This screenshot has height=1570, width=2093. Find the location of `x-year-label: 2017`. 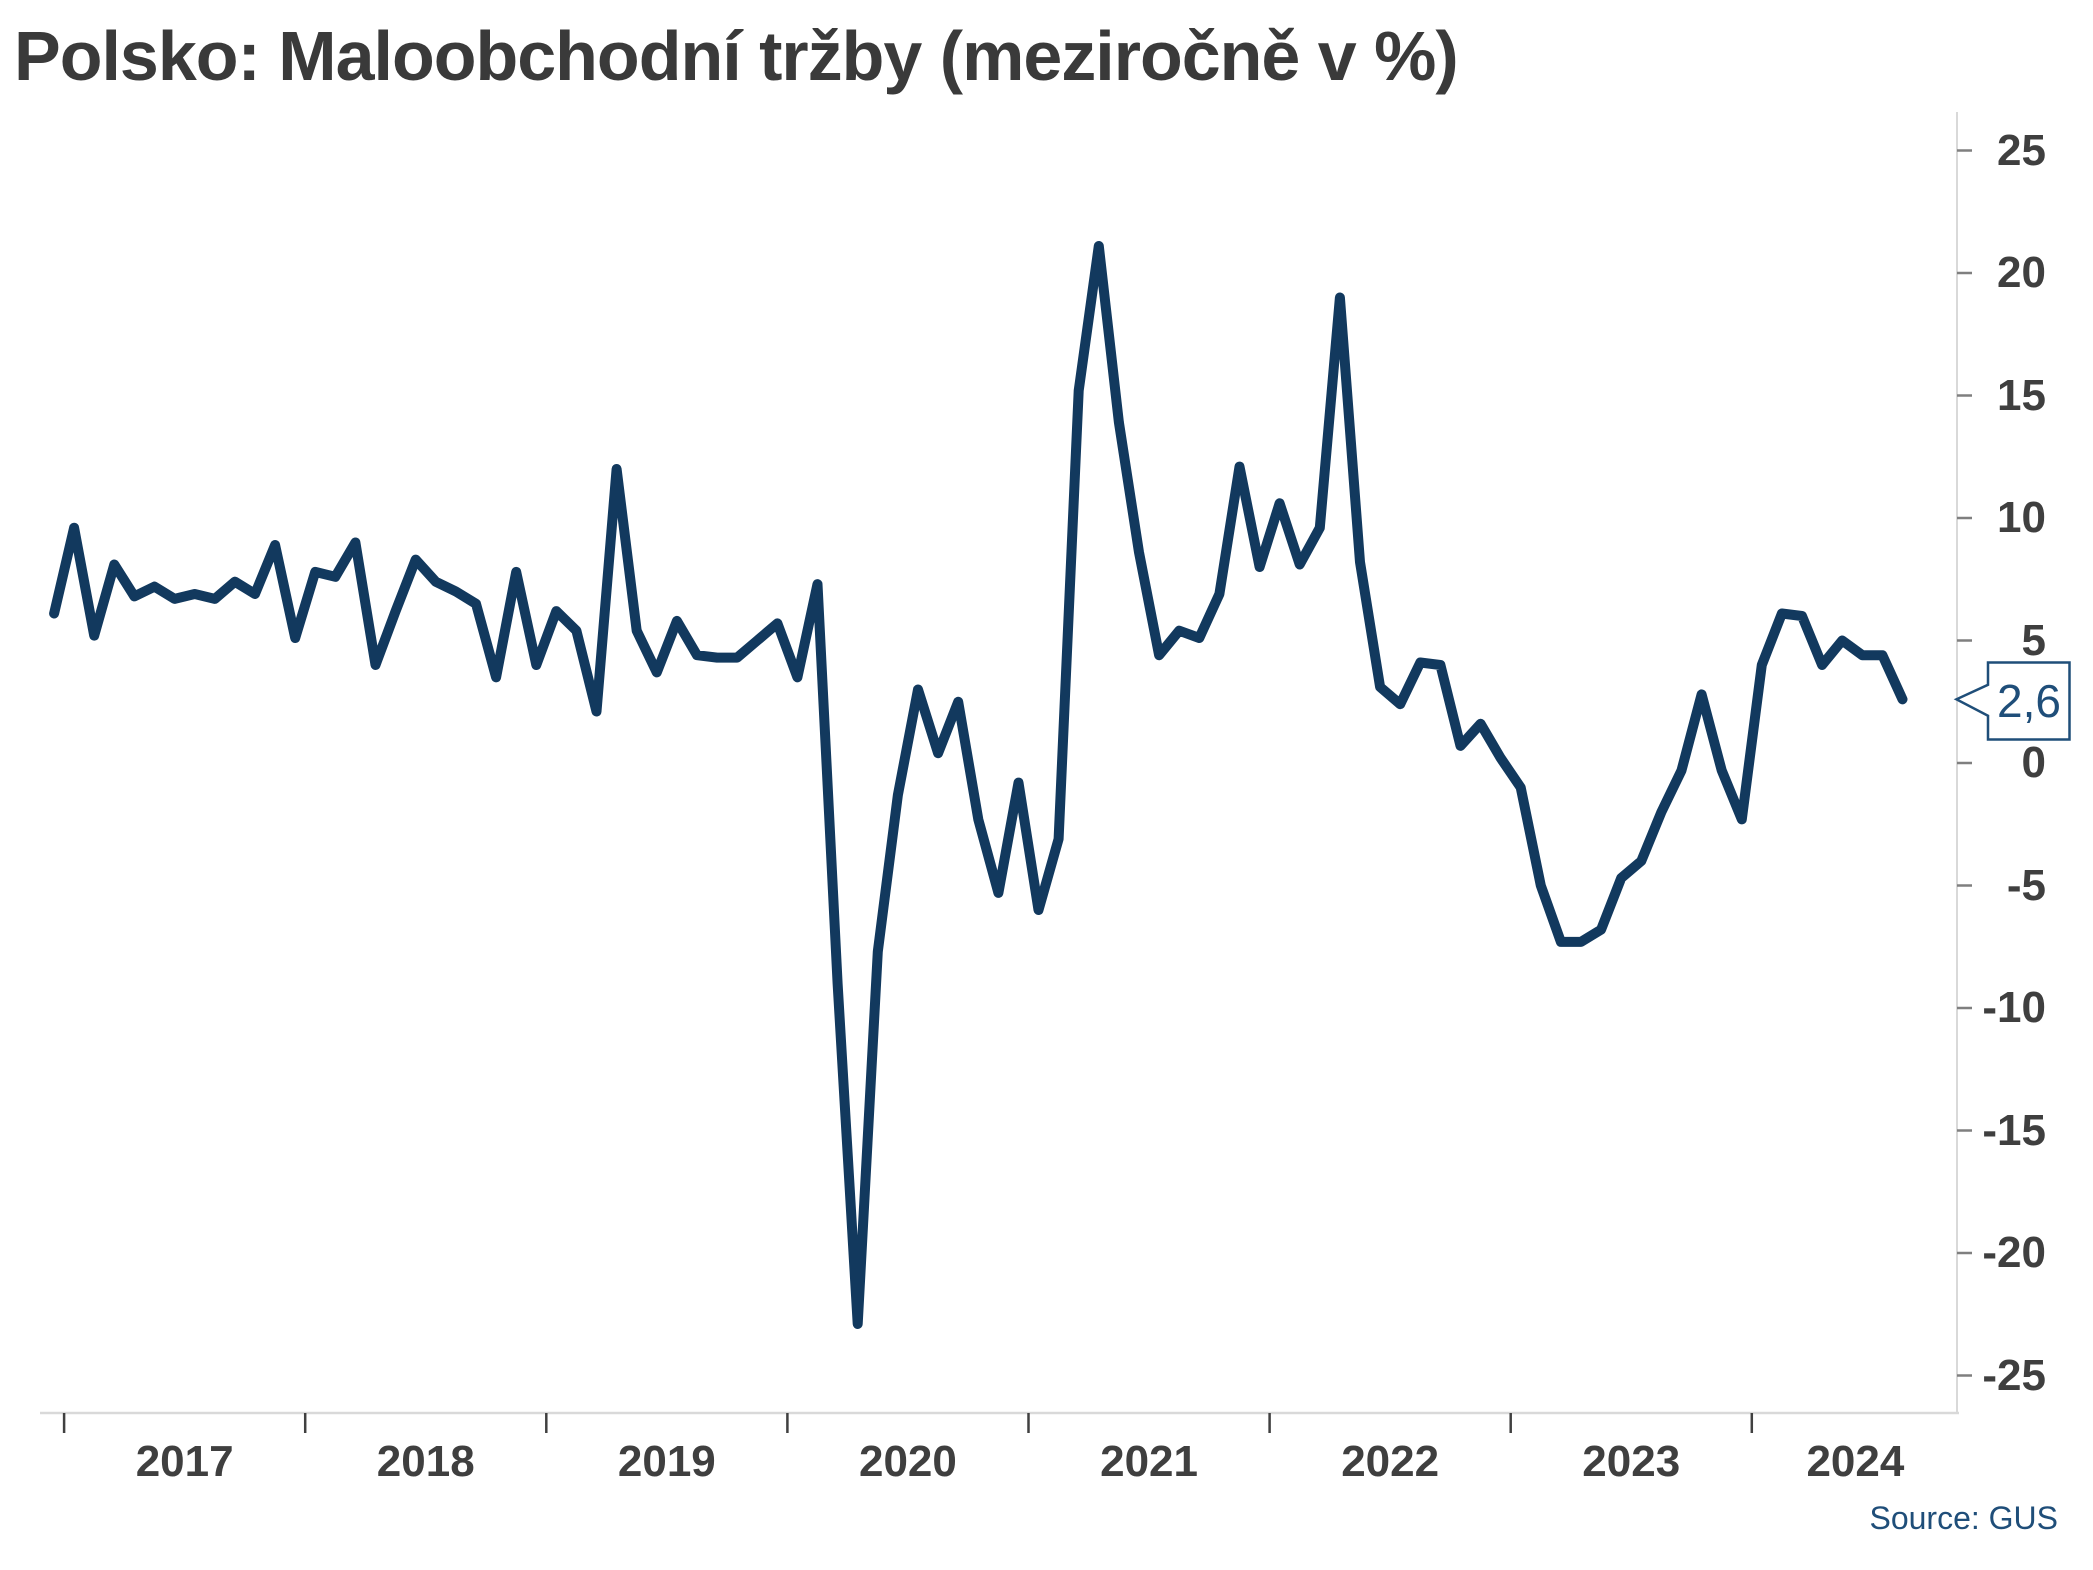

x-year-label: 2017 is located at coordinates (184, 1461).